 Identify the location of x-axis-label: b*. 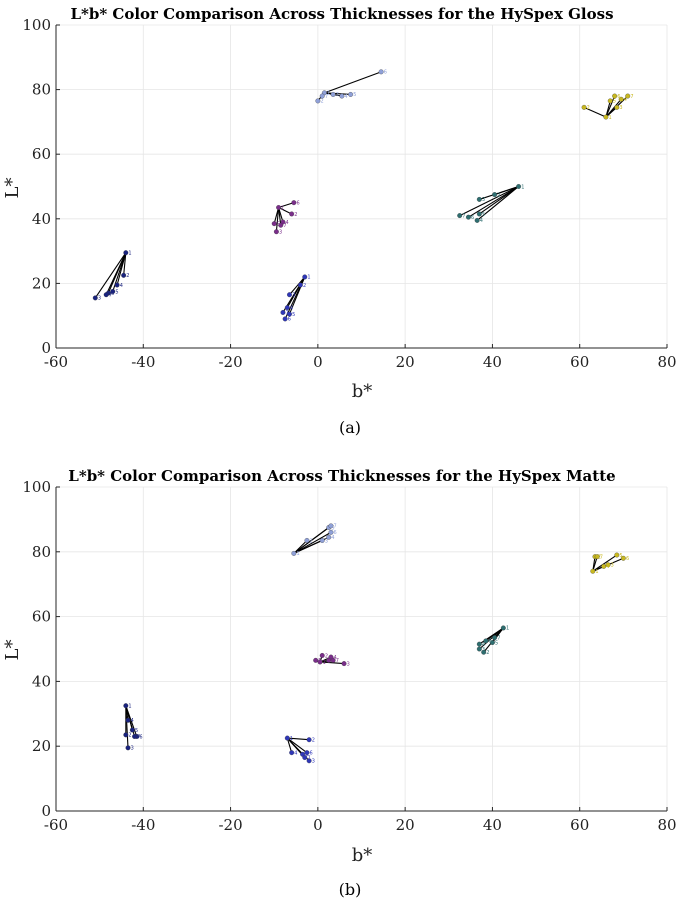
(362, 855).